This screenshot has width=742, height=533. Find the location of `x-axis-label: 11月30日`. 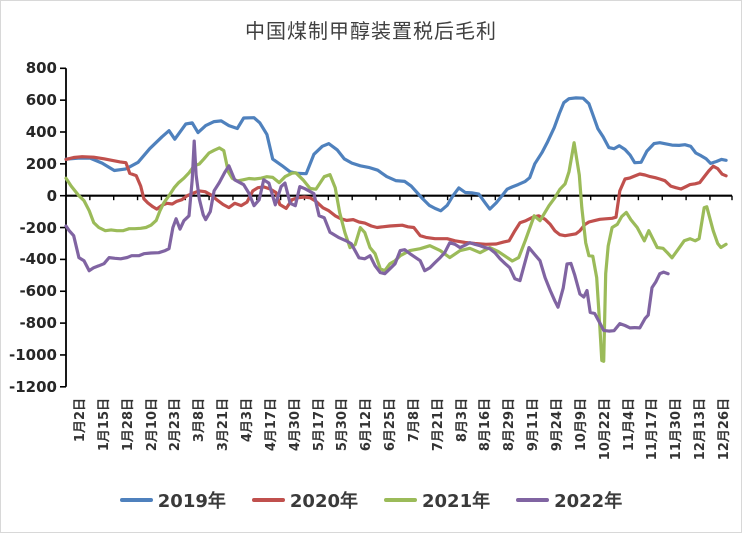

x-axis-label: 11月30日 is located at coordinates (677, 429).